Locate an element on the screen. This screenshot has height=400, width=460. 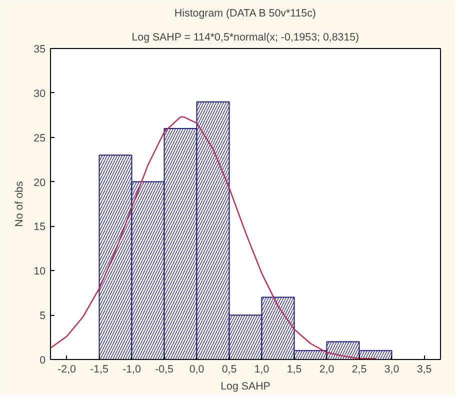
x-tick-label: -2,0 is located at coordinates (67, 370).